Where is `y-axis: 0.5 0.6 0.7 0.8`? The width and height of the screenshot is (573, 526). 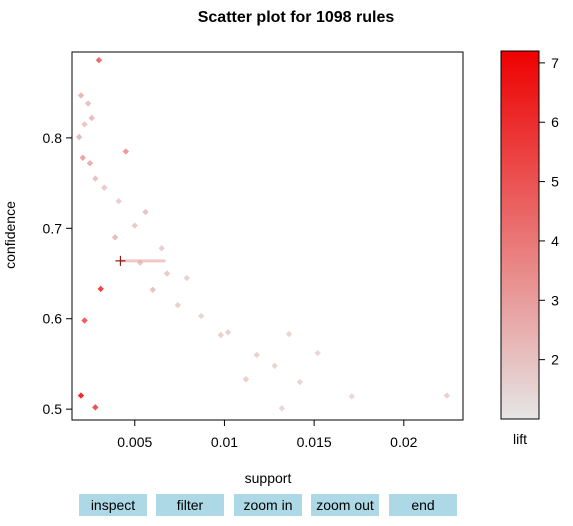 y-axis: 0.5 0.6 0.7 0.8 is located at coordinates (57, 273).